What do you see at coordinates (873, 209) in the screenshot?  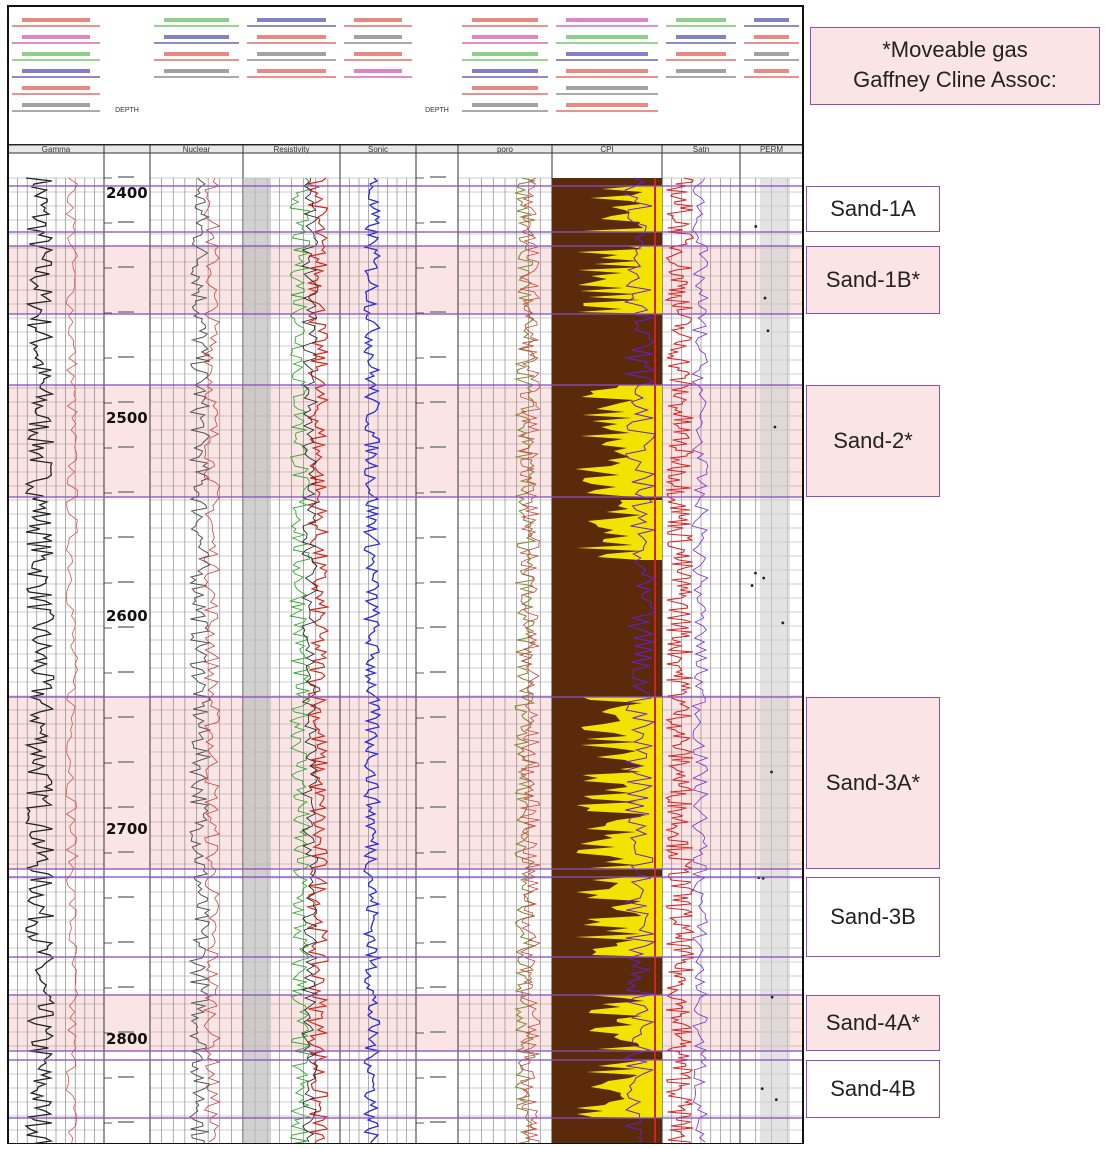 I see `zone-label-sand-1a: Sand-1A` at bounding box center [873, 209].